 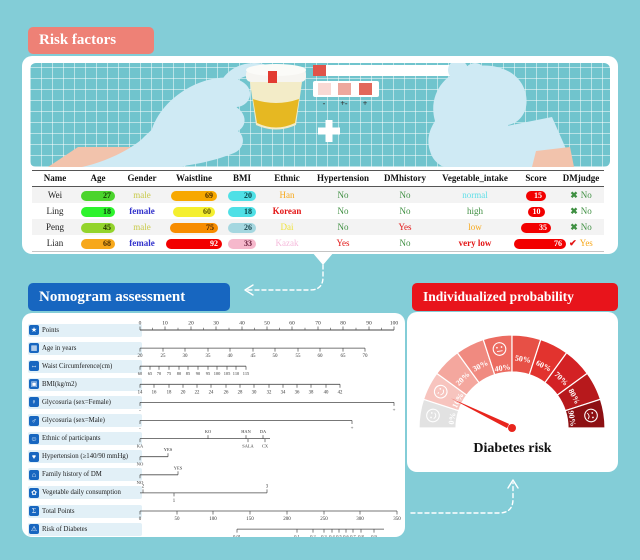 I want to click on svg-text: 0, so click(x=140, y=519).